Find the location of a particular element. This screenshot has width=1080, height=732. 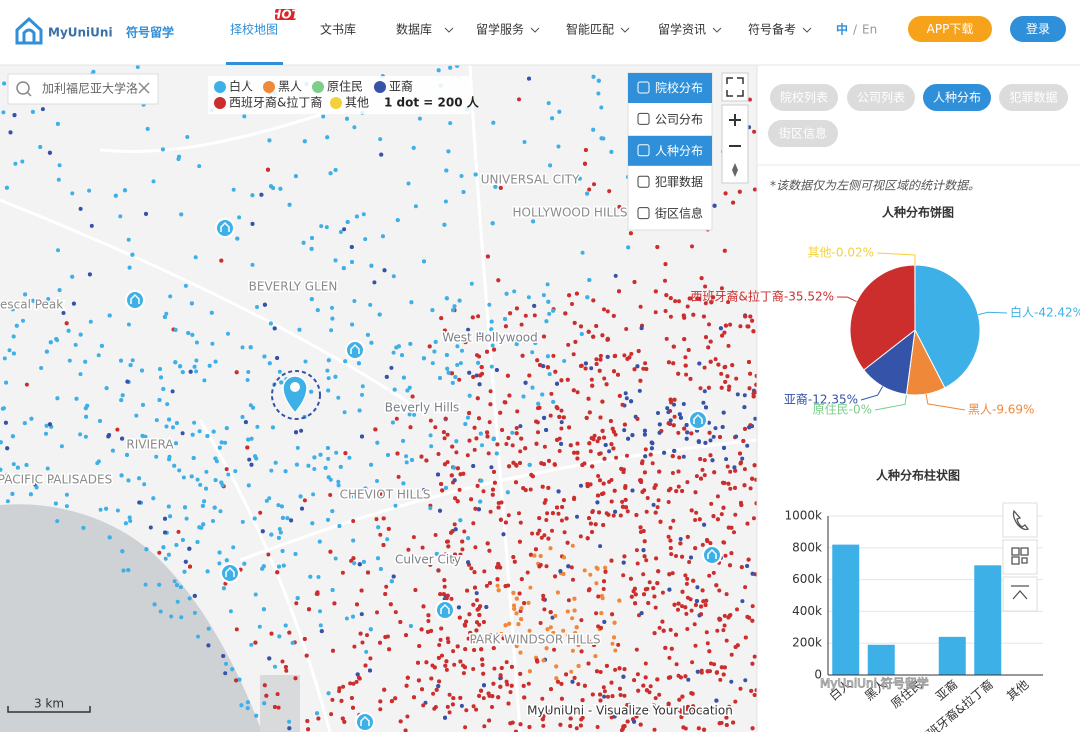

nav-item: 数据库 is located at coordinates (414, 29).